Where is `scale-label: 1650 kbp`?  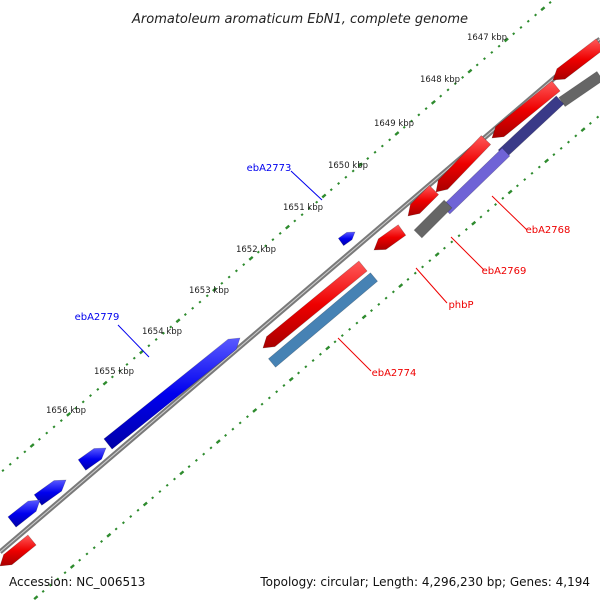
scale-label: 1650 kbp is located at coordinates (348, 166).